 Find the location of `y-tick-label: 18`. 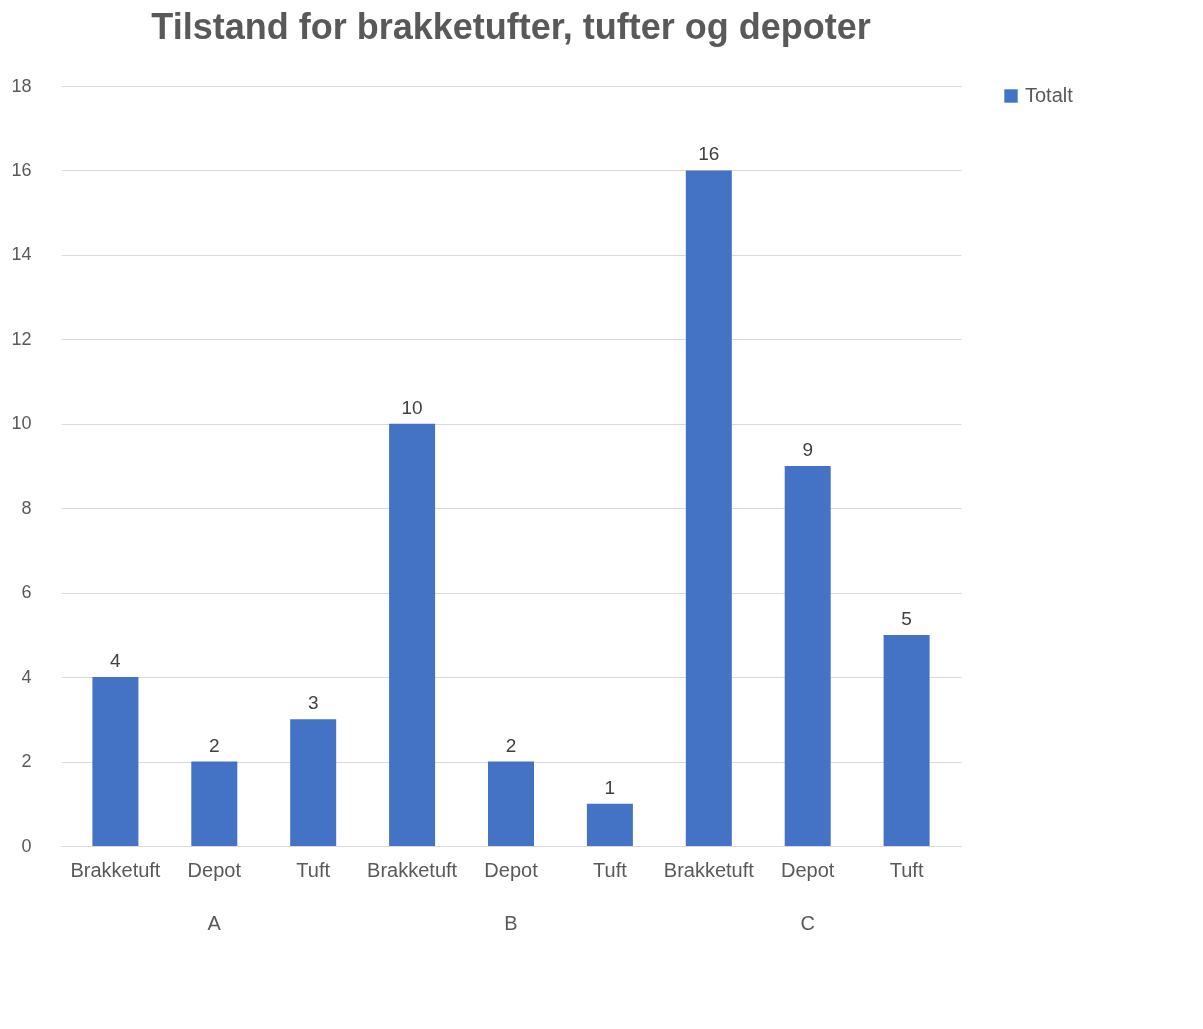

y-tick-label: 18 is located at coordinates (21, 85).